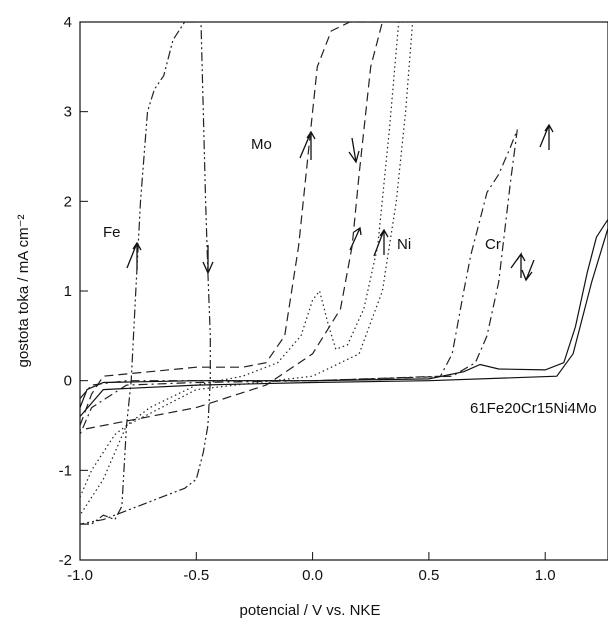 This screenshot has height=635, width=608. Describe the element at coordinates (68, 22) in the screenshot. I see `y-tick-label: 4` at that location.